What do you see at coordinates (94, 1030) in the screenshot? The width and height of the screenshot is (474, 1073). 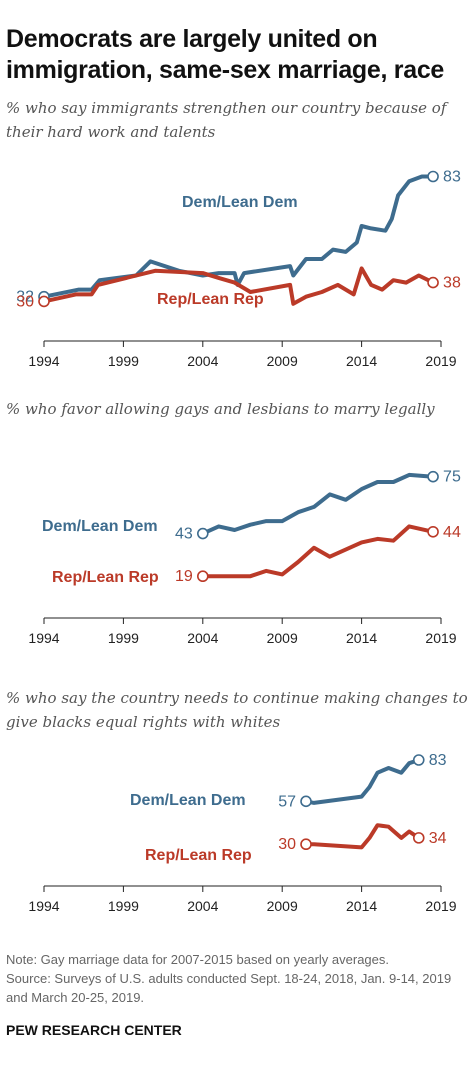 I see `pew-credit: PEW RESEARCH CENTER` at bounding box center [94, 1030].